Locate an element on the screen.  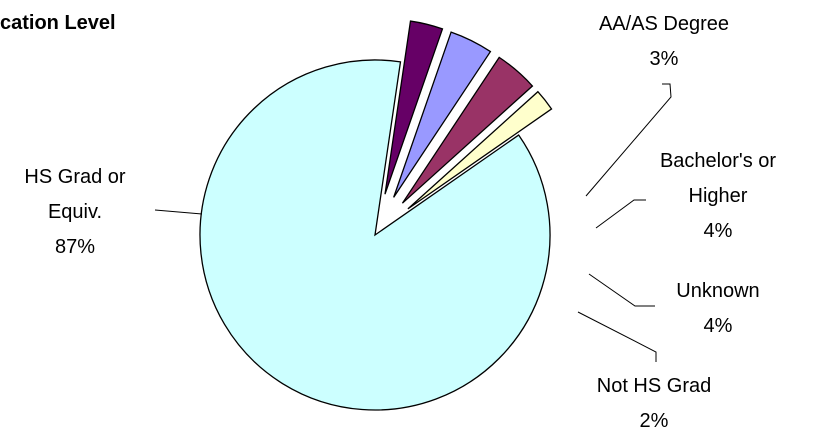
slice-label-aa-as-degree: AA/AS Degree 3% is located at coordinates (664, 41).